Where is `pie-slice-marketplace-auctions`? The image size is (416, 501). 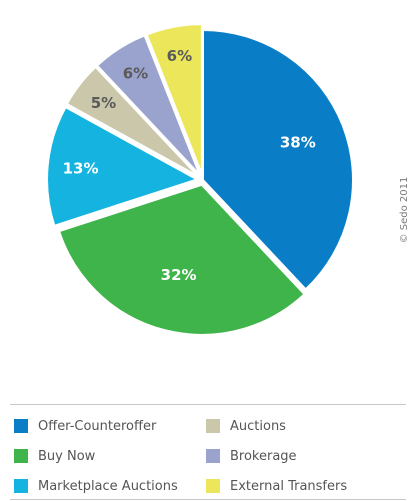
pie-slice-marketplace-auctions is located at coordinates (123, 166).